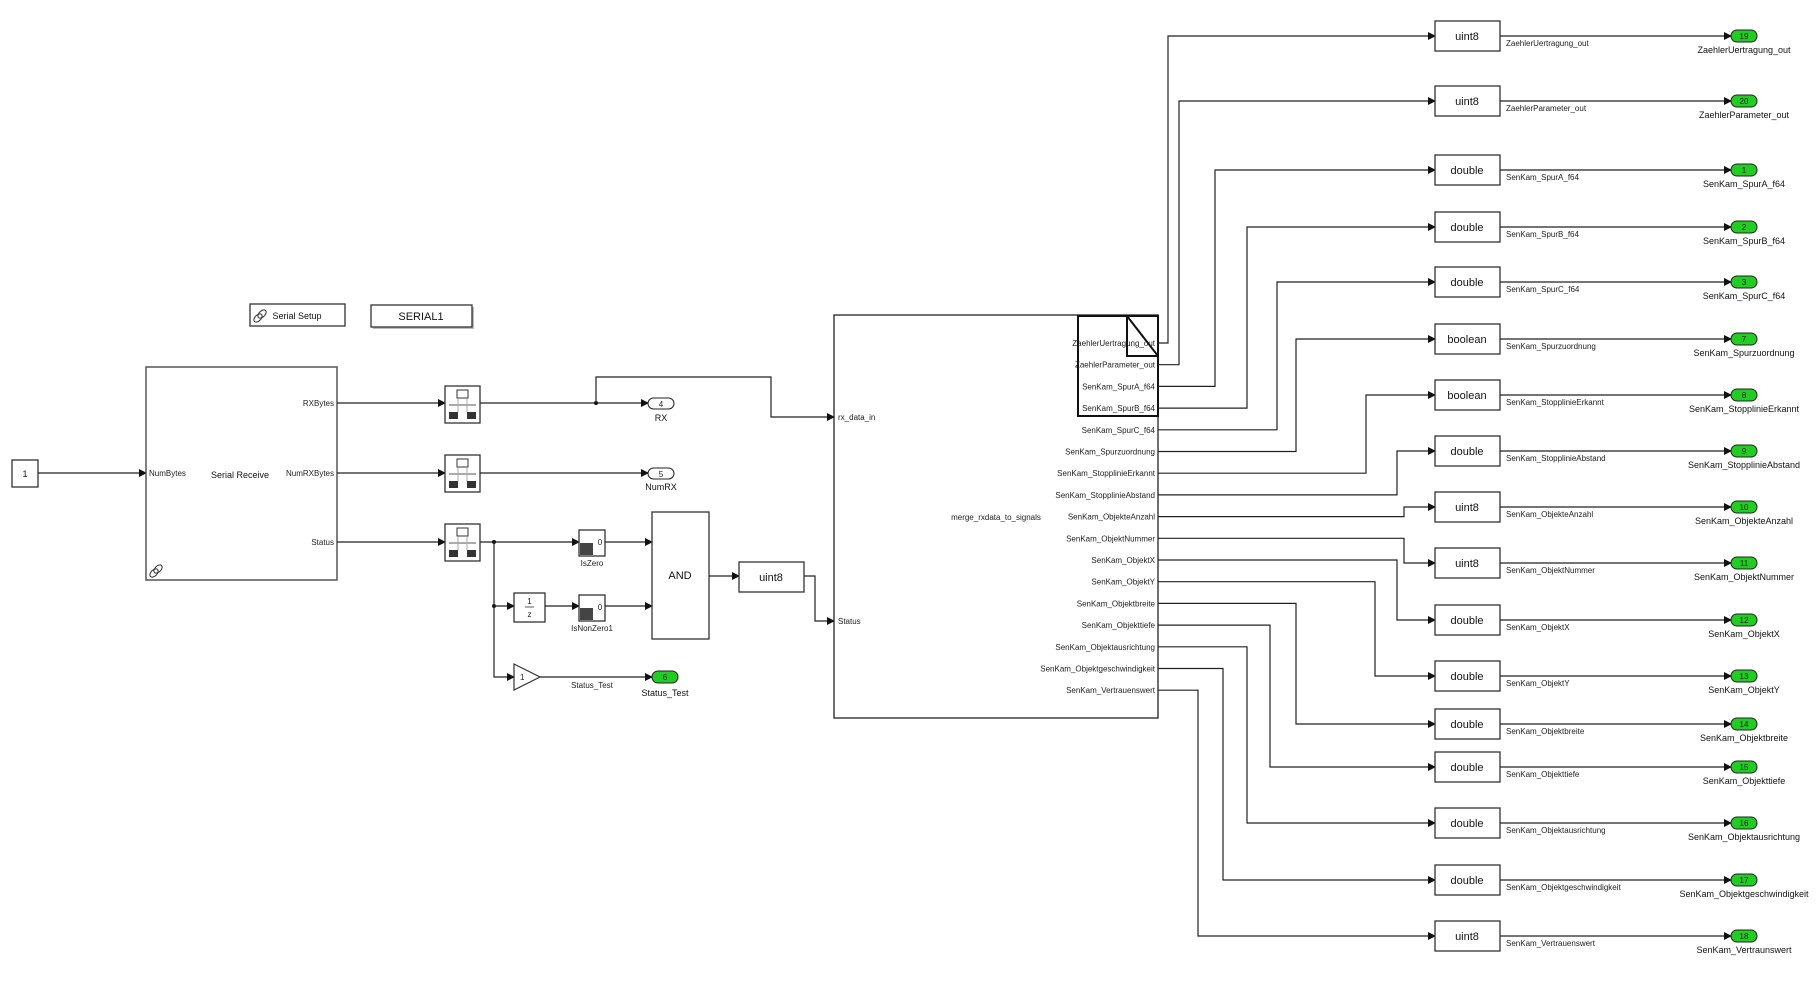 The height and width of the screenshot is (981, 1816). I want to click on outport: 17 SenKam_Objektgeschwindigkeit, so click(1744, 886).